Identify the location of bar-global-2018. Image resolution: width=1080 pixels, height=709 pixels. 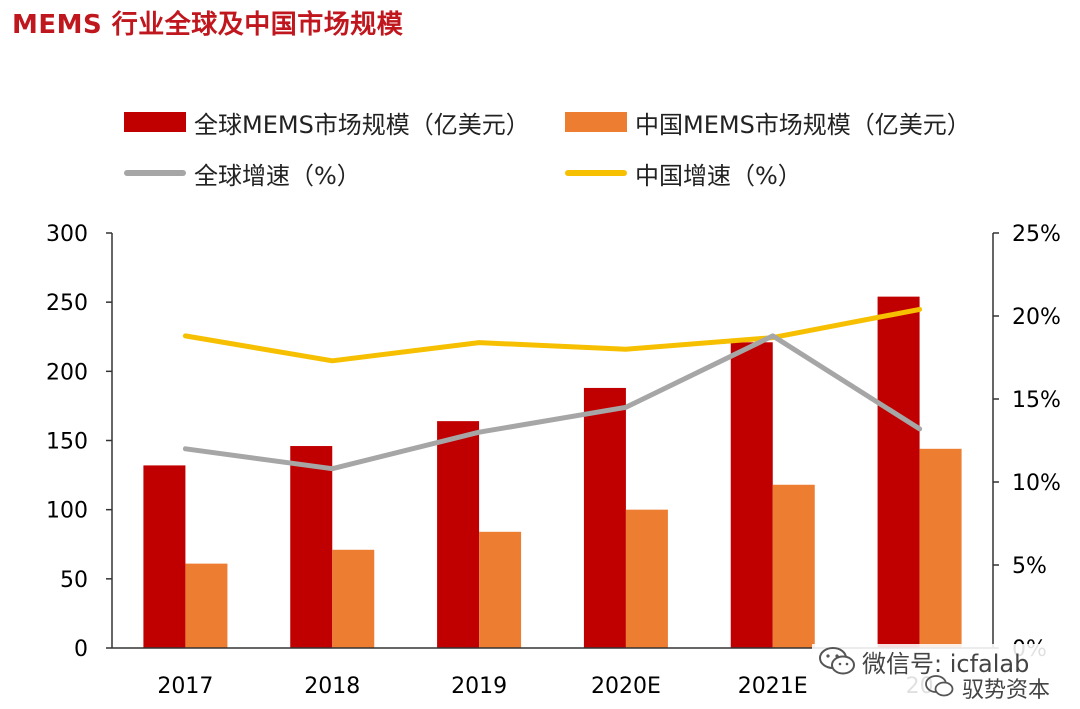
(311, 547).